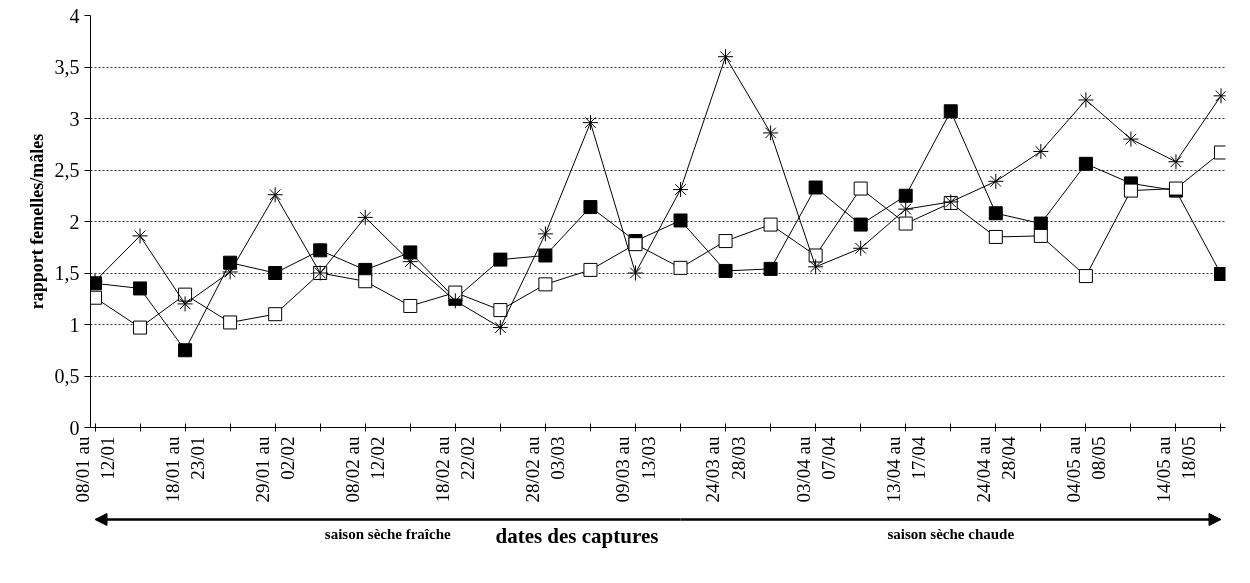 This screenshot has height=583, width=1250. Describe the element at coordinates (815, 469) in the screenshot. I see `x-tick-label: 03/04 au 07/04` at that location.